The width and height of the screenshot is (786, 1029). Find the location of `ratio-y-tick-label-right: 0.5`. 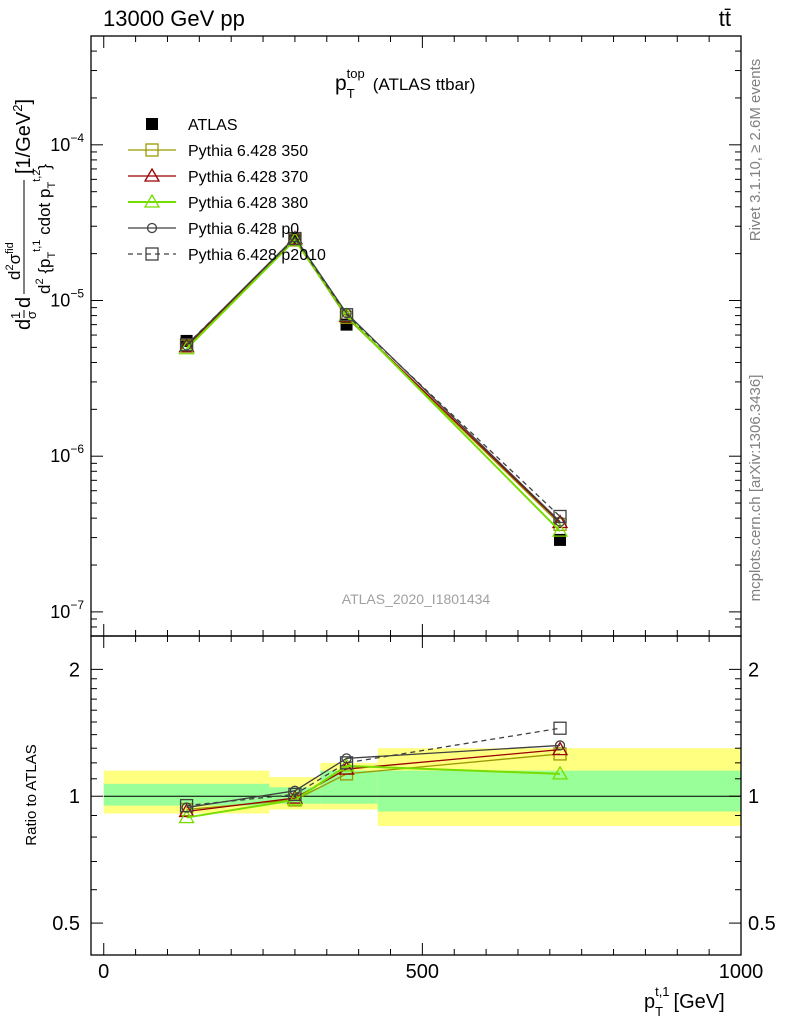

ratio-y-tick-label-right: 0.5 is located at coordinates (762, 924).